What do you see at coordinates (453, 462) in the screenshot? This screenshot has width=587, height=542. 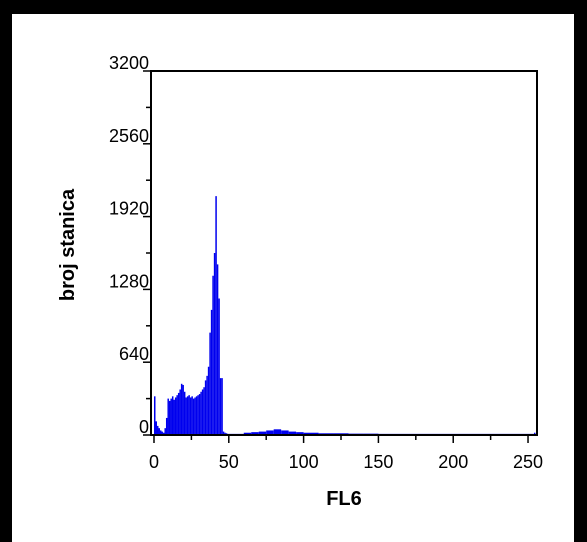 I see `x-tick-label: 200` at bounding box center [453, 462].